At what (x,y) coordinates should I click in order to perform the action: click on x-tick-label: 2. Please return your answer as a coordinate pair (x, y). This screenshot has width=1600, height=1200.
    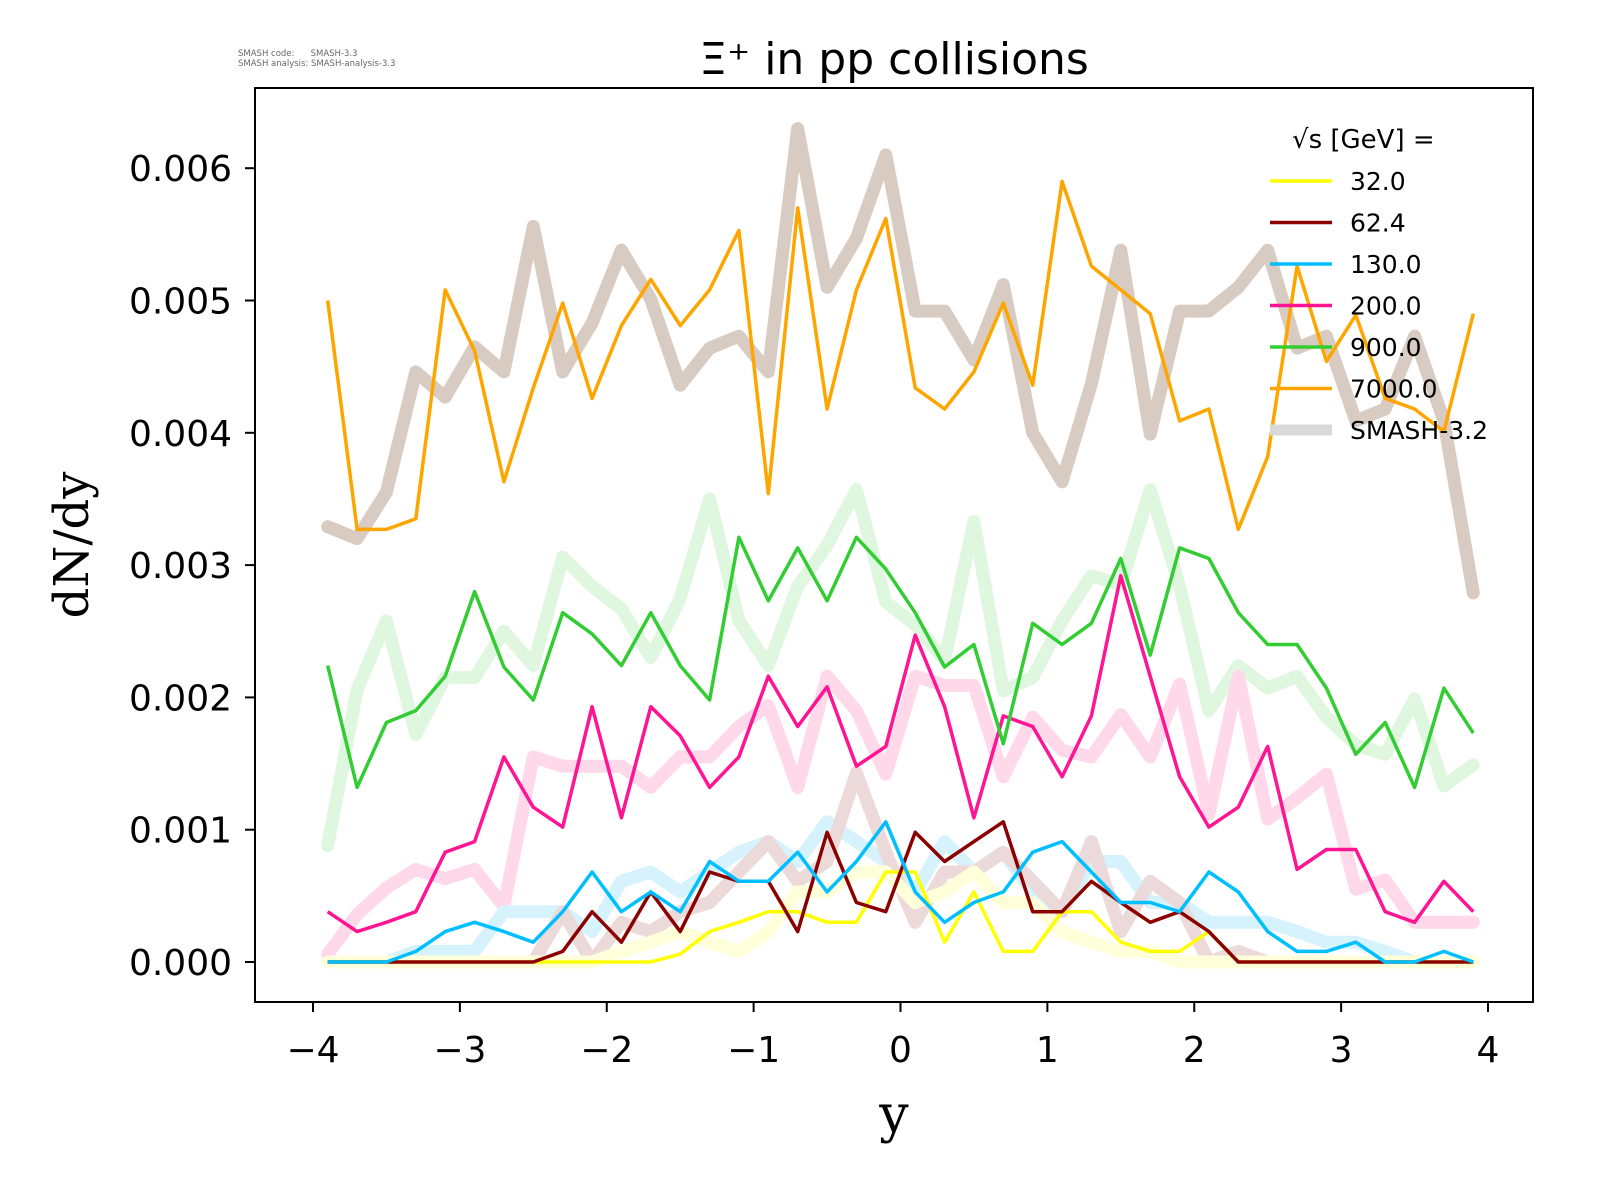
    Looking at the image, I should click on (1194, 1050).